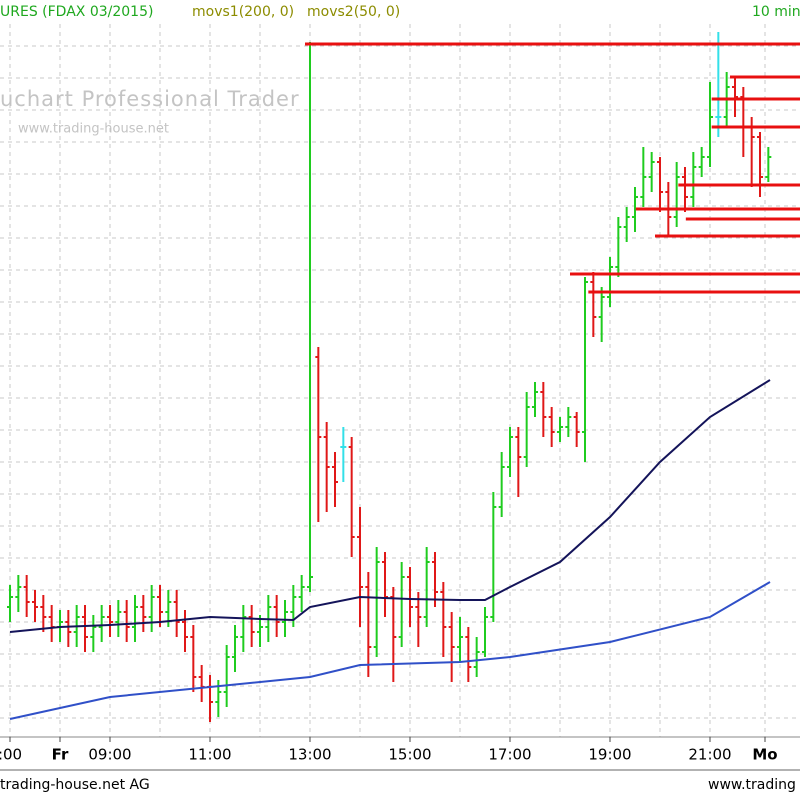  I want to click on watermark: uchart Professional Trader, so click(150, 99).